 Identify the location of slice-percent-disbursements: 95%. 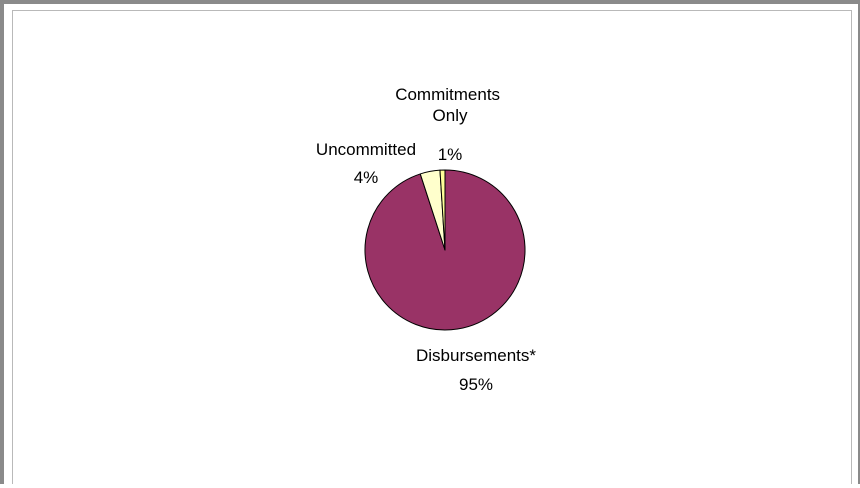
(476, 384).